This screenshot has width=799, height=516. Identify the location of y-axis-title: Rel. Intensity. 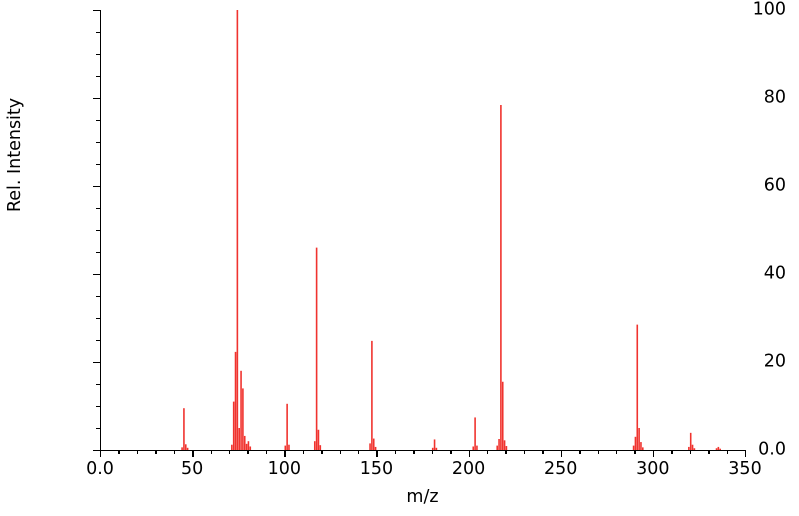
(15, 155).